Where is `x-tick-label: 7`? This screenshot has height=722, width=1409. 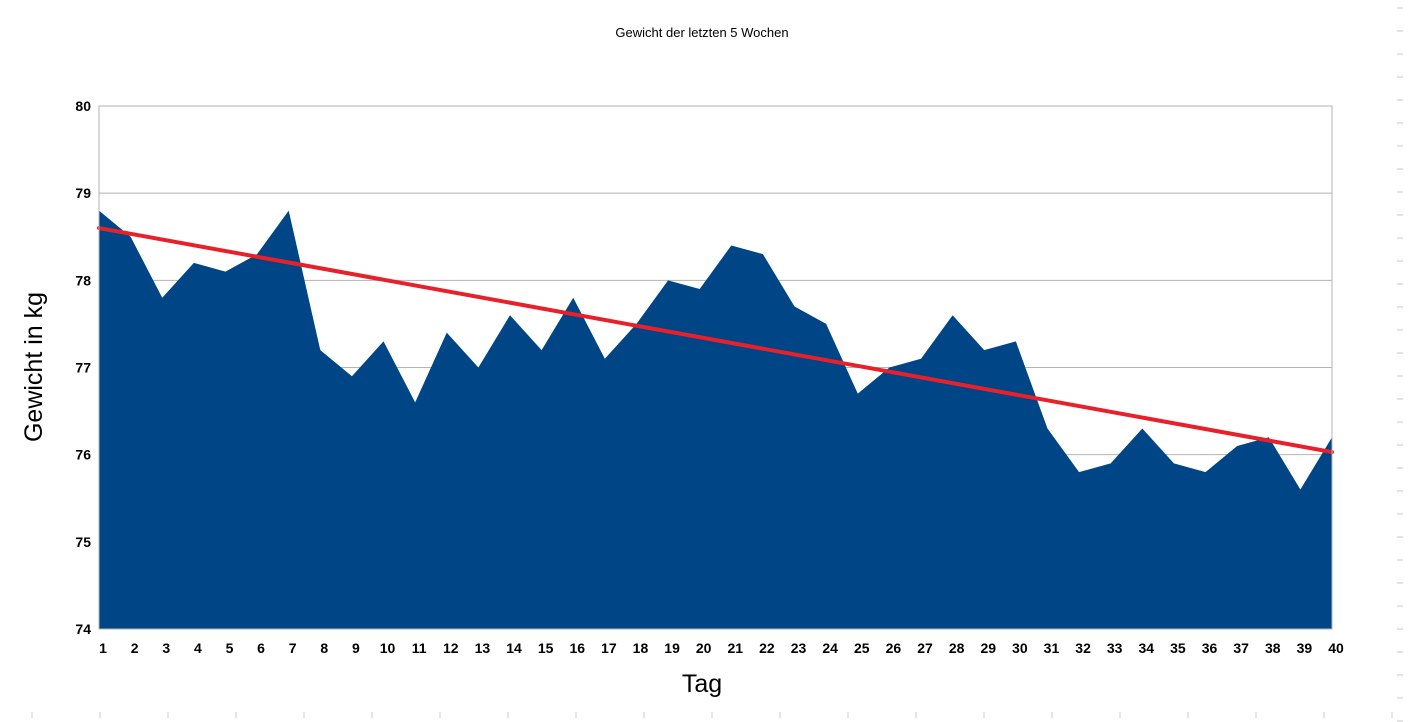
x-tick-label: 7 is located at coordinates (293, 648).